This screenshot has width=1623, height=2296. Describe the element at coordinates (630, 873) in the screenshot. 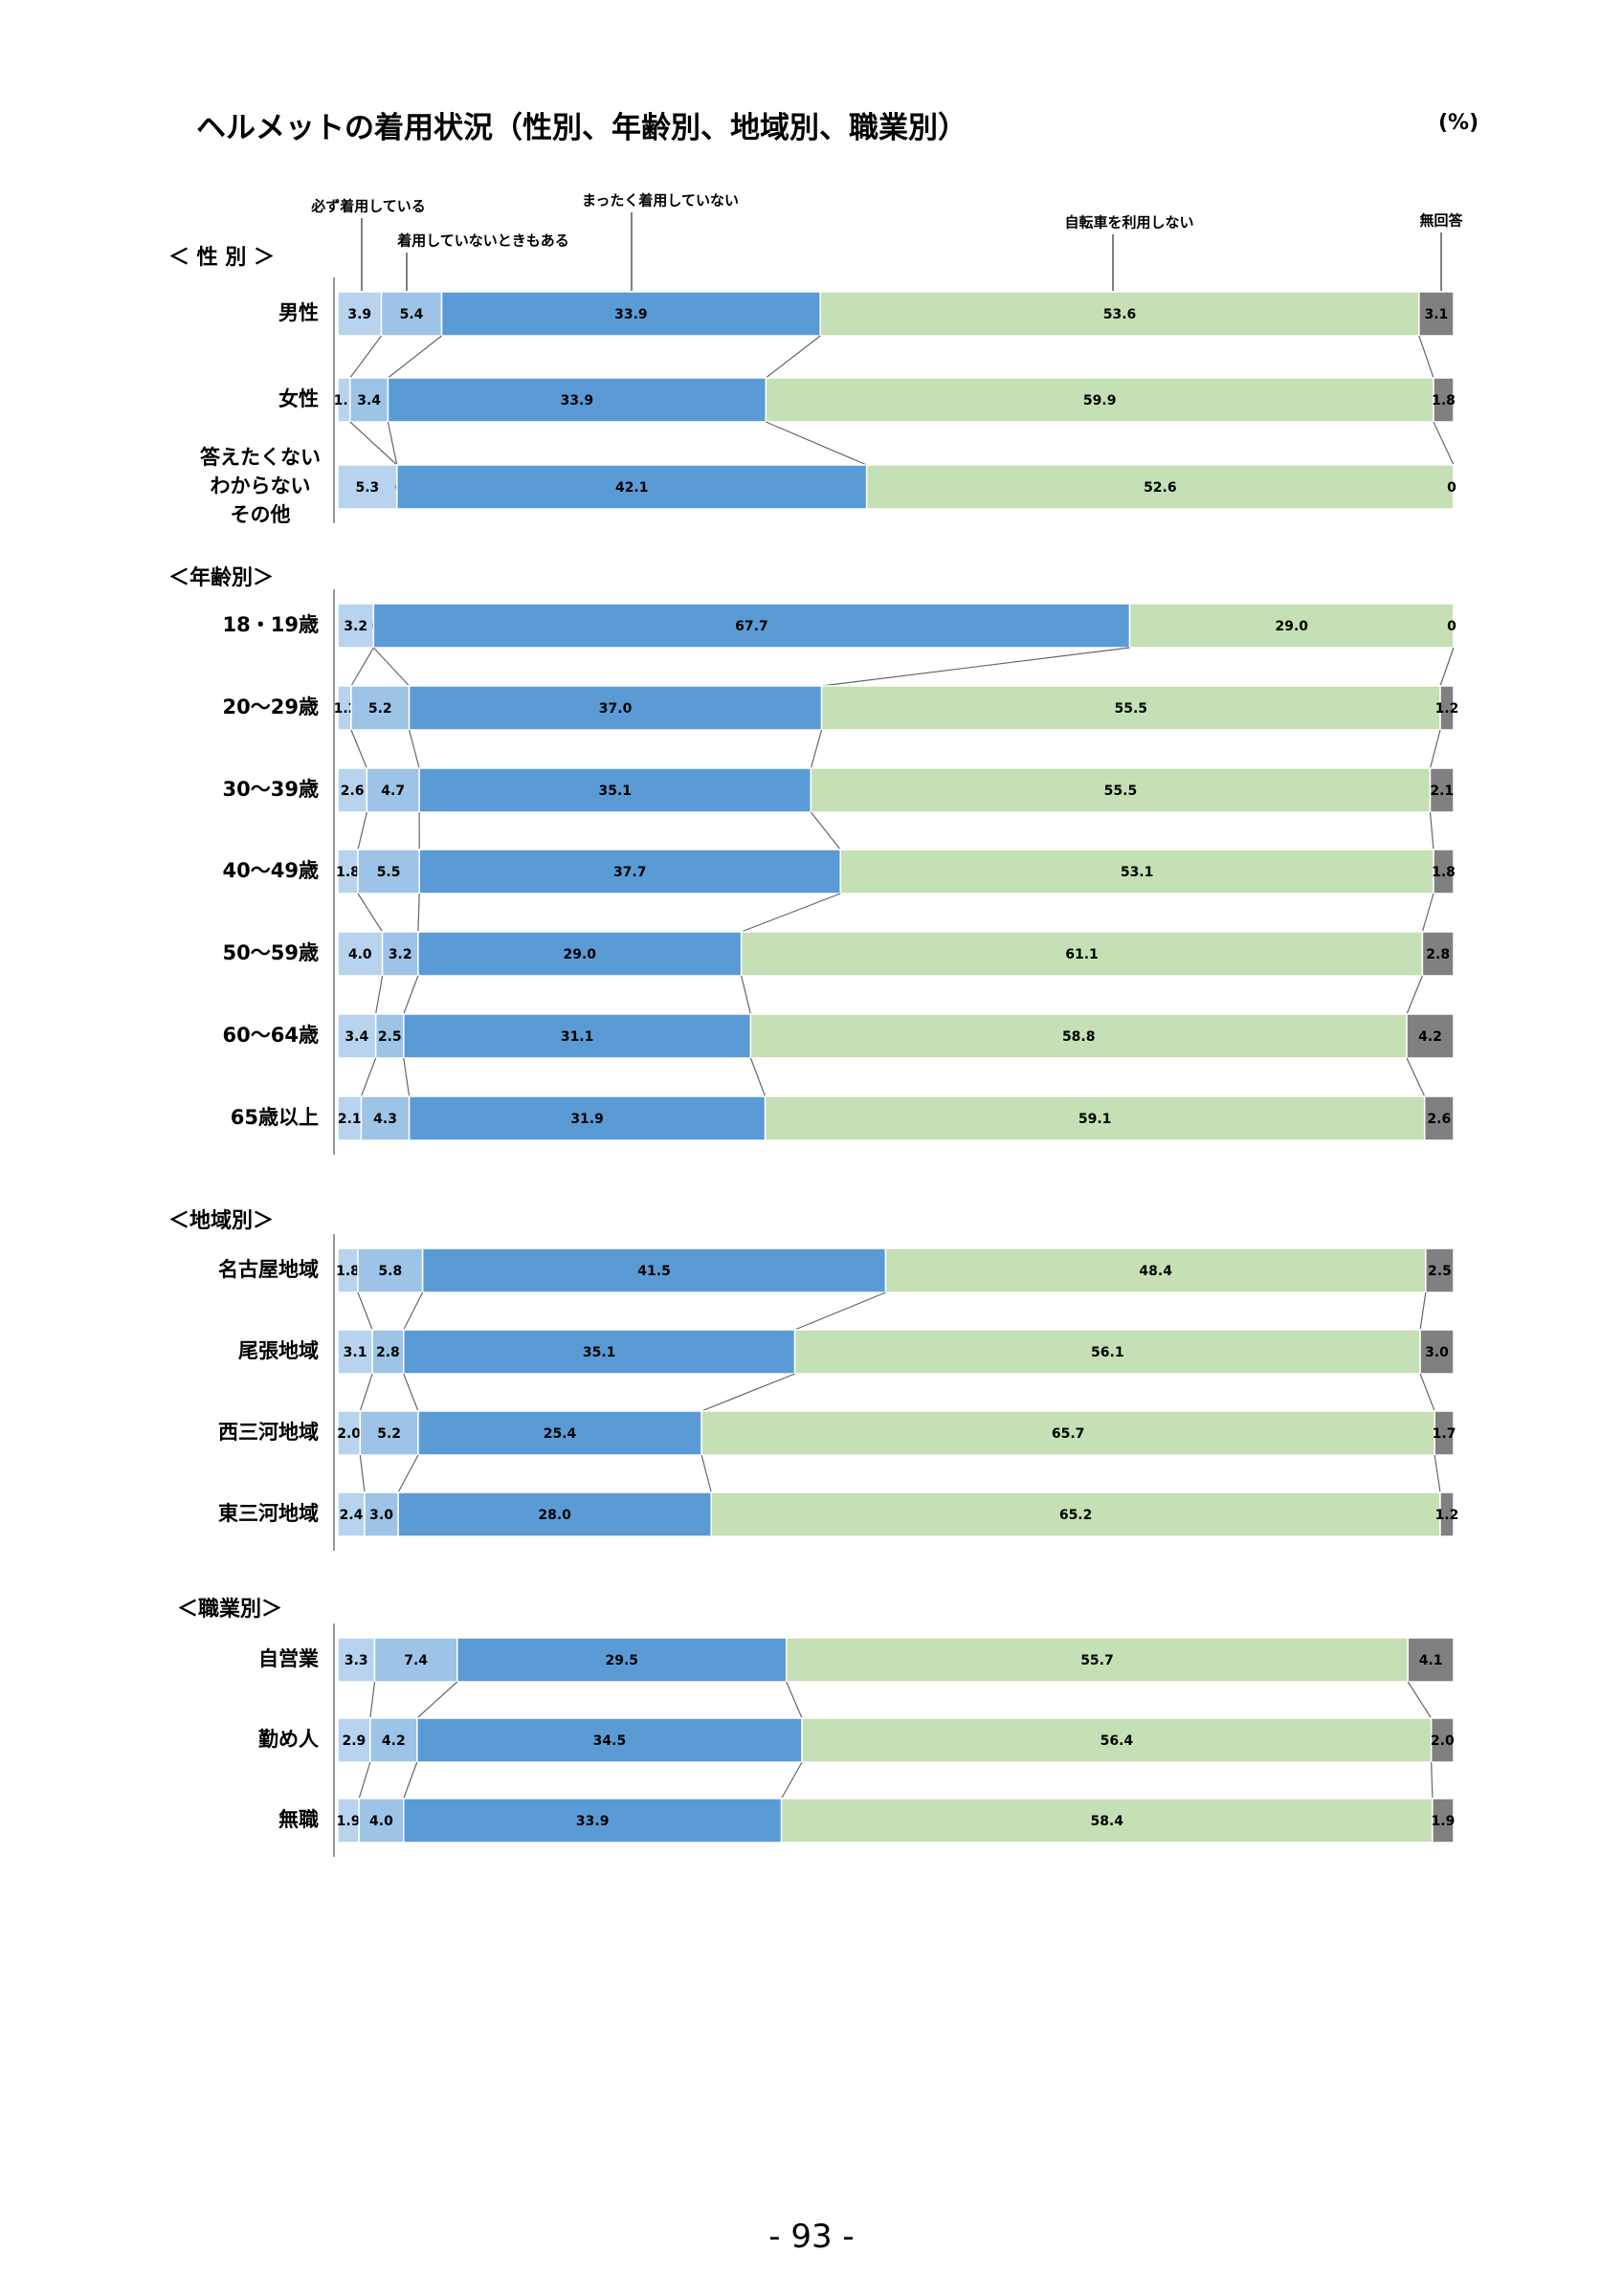

I see `data-label: 37.7` at that location.